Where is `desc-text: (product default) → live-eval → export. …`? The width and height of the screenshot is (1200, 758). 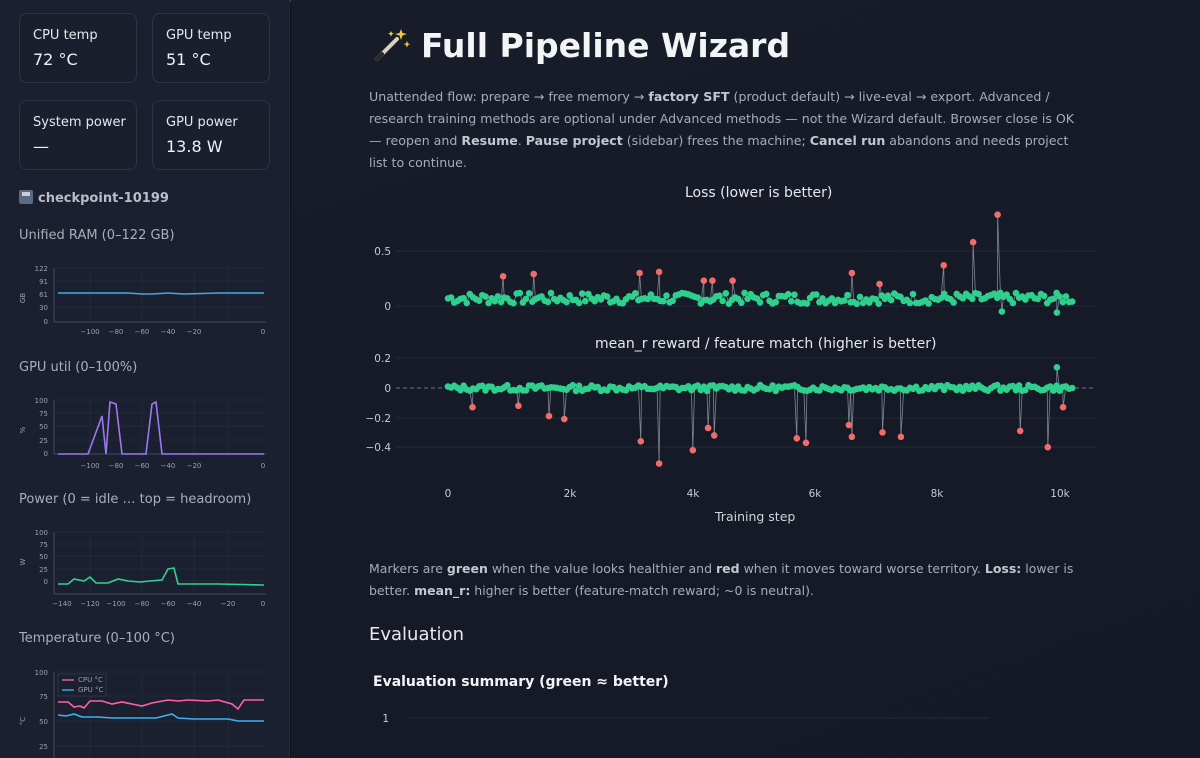 desc-text: (product default) → live-eval → export. … is located at coordinates (722, 118).